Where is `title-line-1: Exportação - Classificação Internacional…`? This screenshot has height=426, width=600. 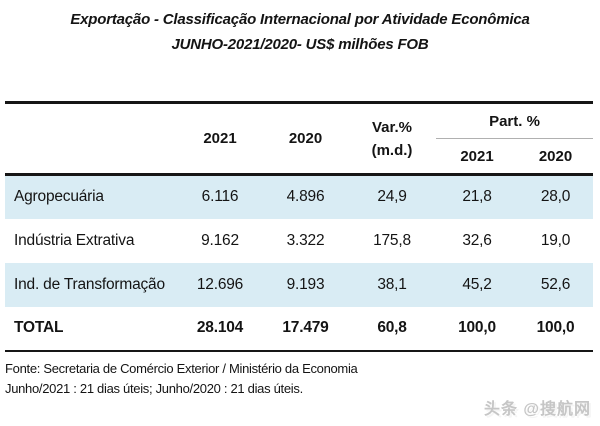
title-line-1: Exportação - Classificação Internacional… is located at coordinates (300, 19).